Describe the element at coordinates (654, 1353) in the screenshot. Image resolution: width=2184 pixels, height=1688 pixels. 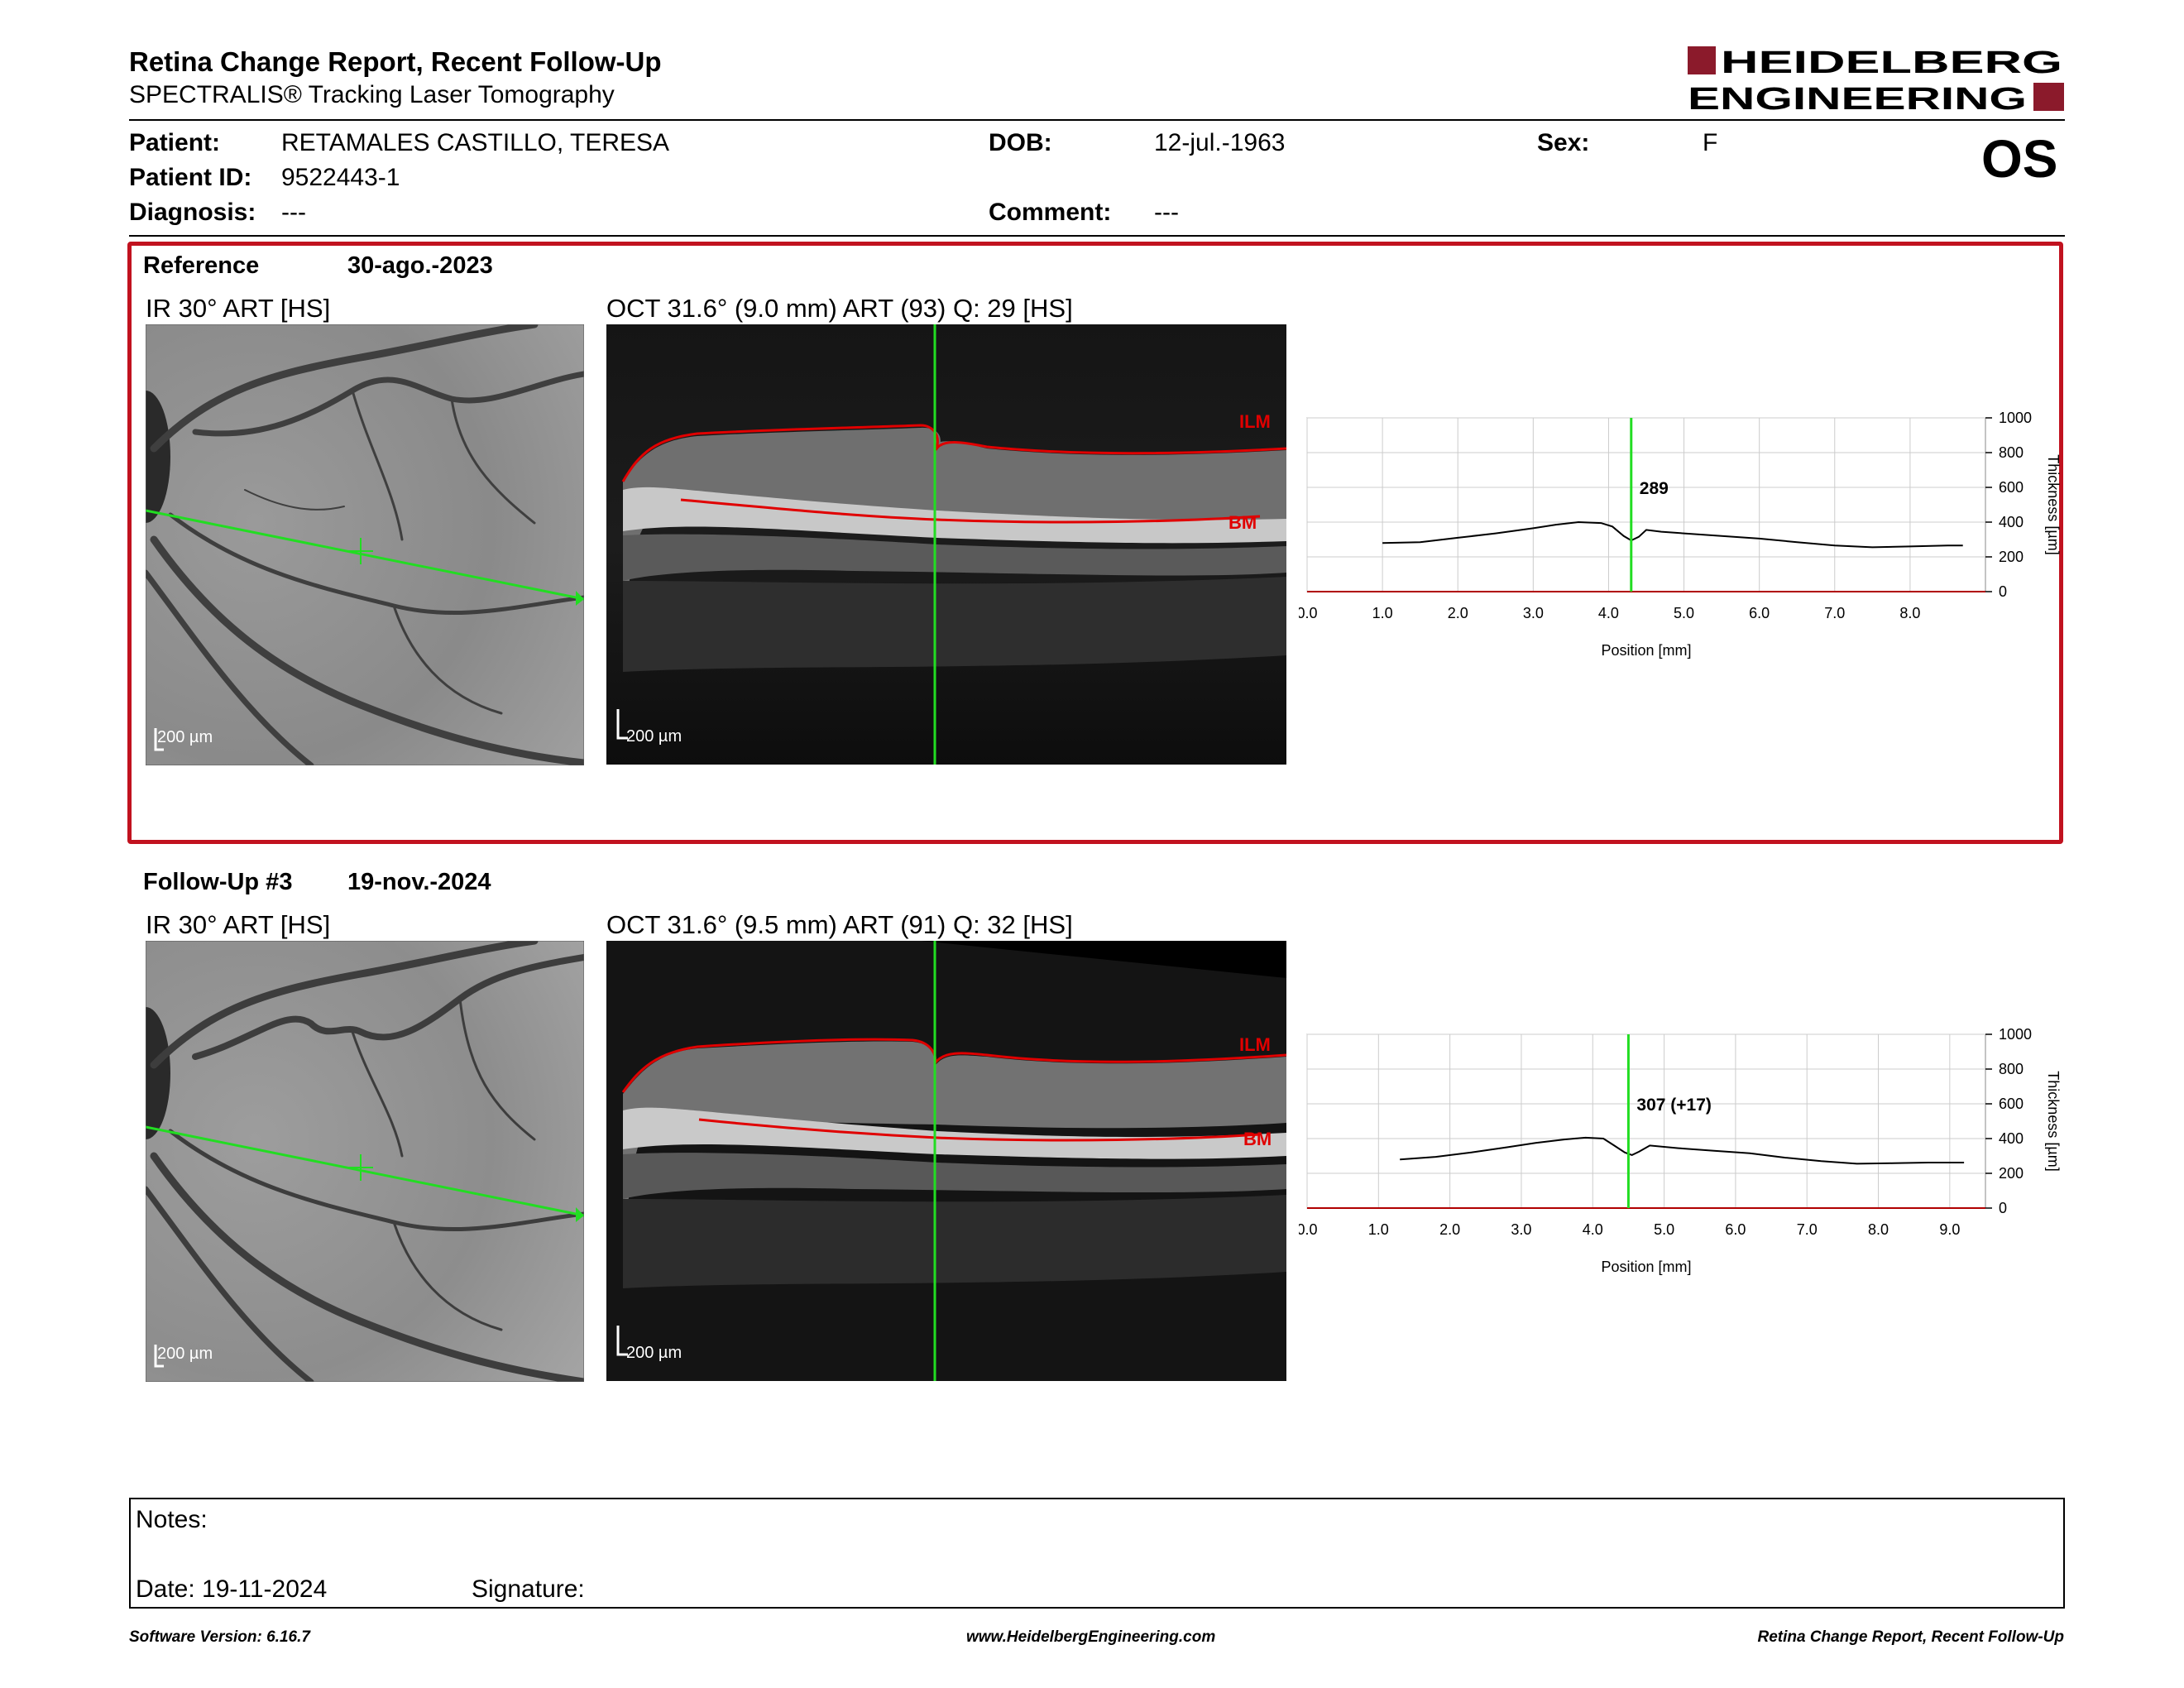
I see `followup-oct-scale: 200 µm` at that location.